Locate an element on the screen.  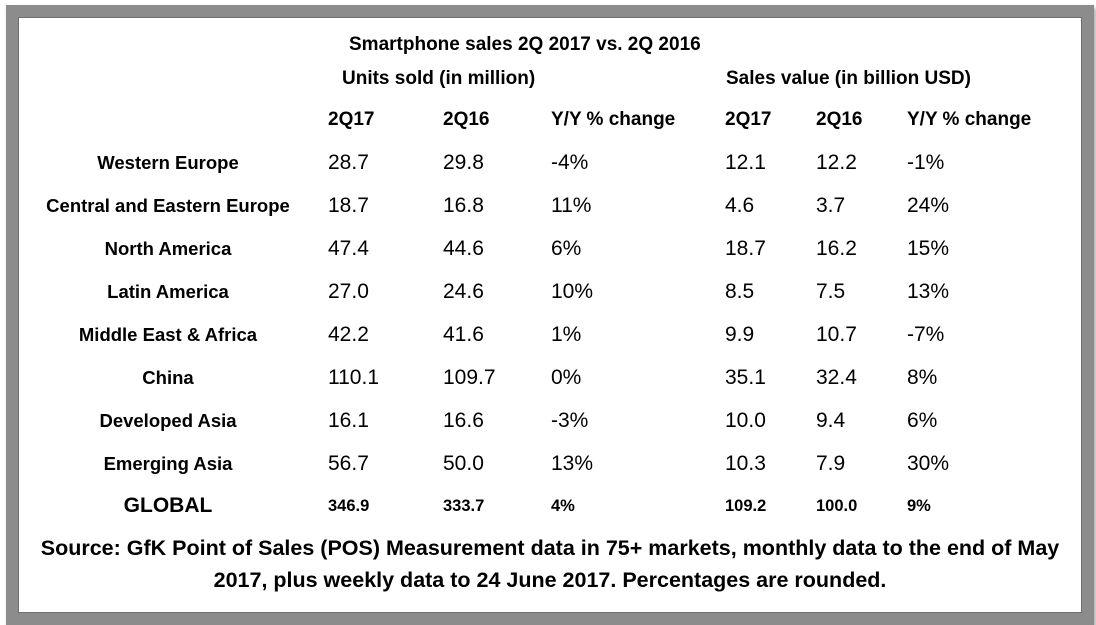
table-cell: 50.0 is located at coordinates (463, 463).